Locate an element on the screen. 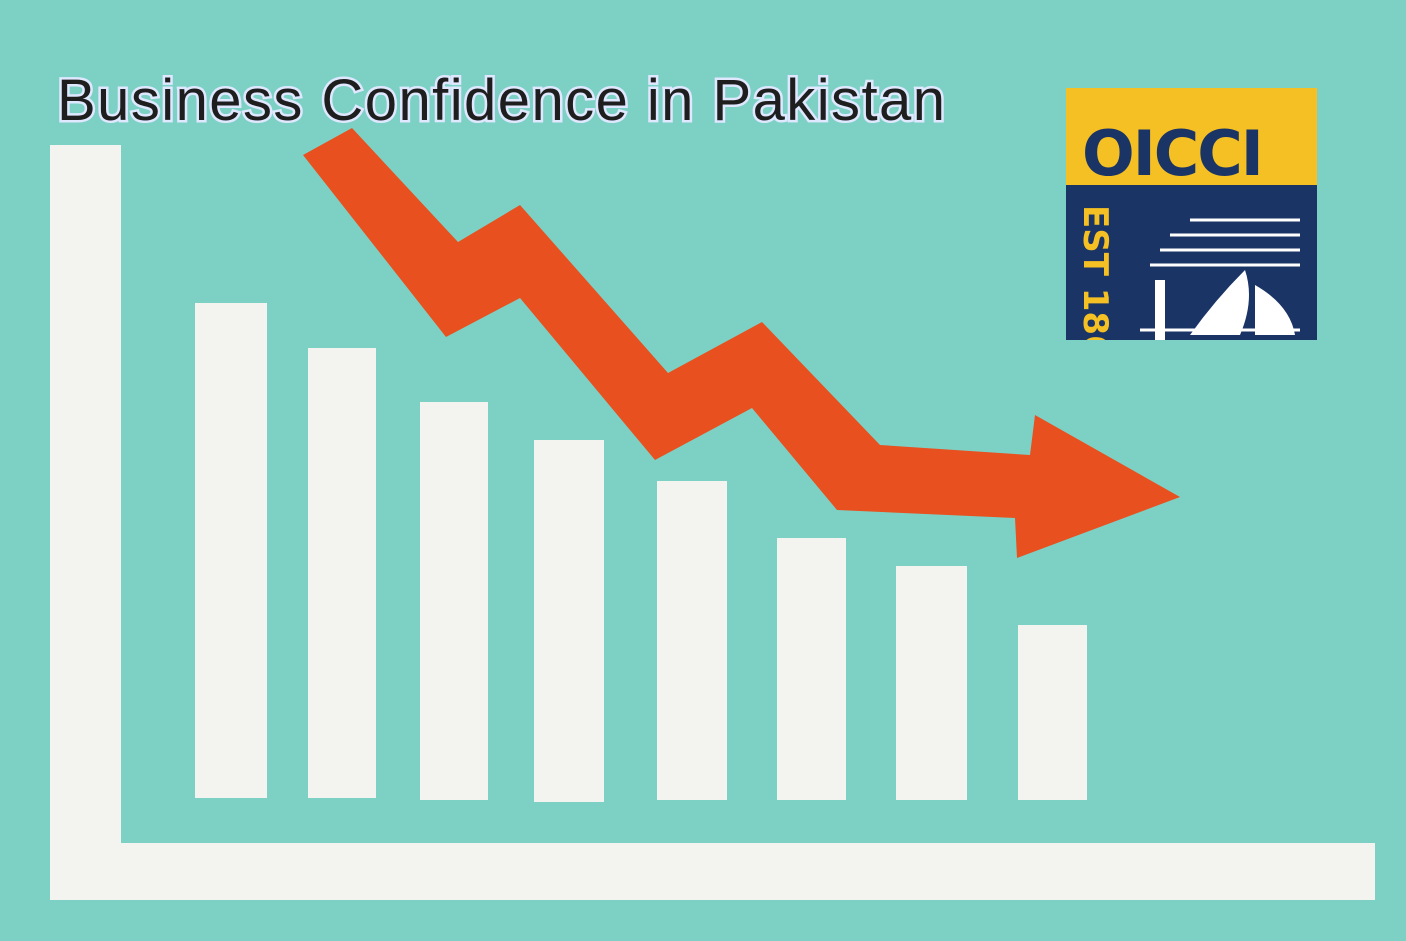 The height and width of the screenshot is (941, 1406). logo-sail is located at coordinates (1242, 302).